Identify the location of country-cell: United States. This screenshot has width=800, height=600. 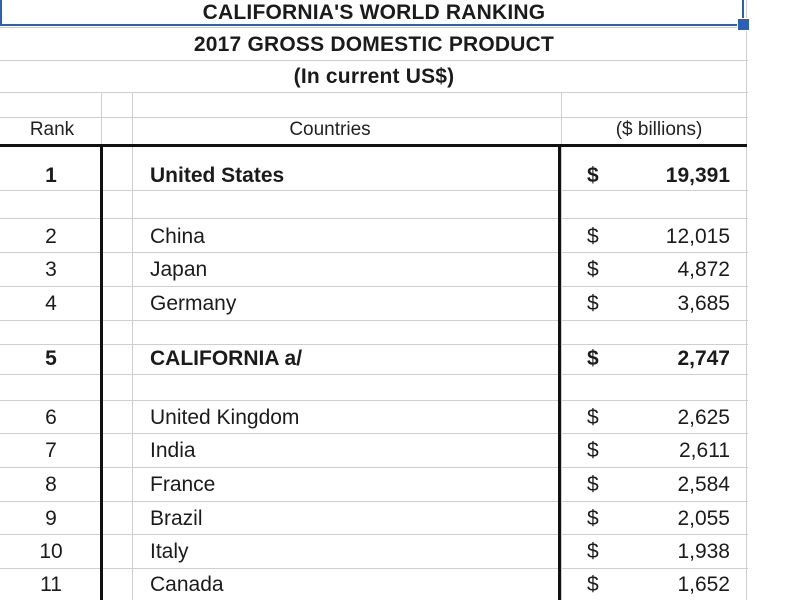
(217, 175).